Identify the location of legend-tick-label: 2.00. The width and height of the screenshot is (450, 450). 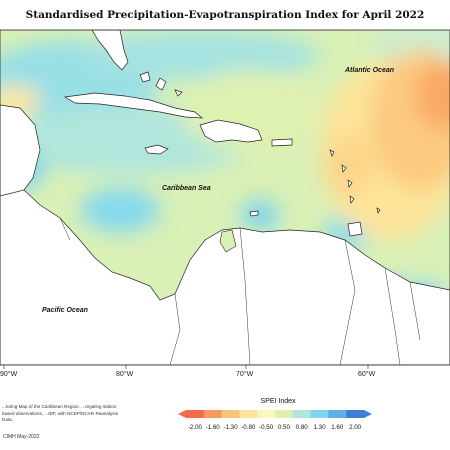
(355, 427).